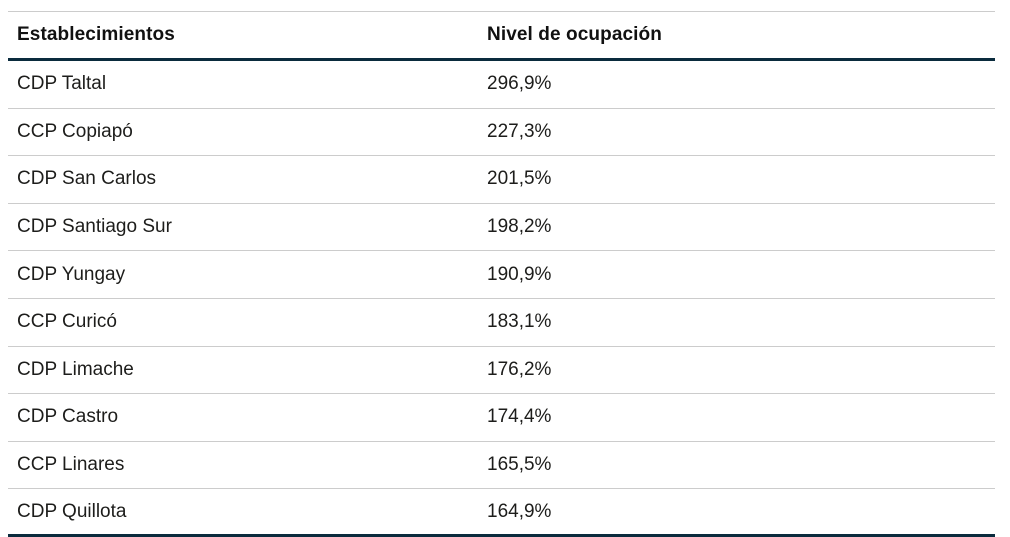 This screenshot has height=537, width=1010. What do you see at coordinates (72, 511) in the screenshot?
I see `establecimiento-cell: CDP Quillota` at bounding box center [72, 511].